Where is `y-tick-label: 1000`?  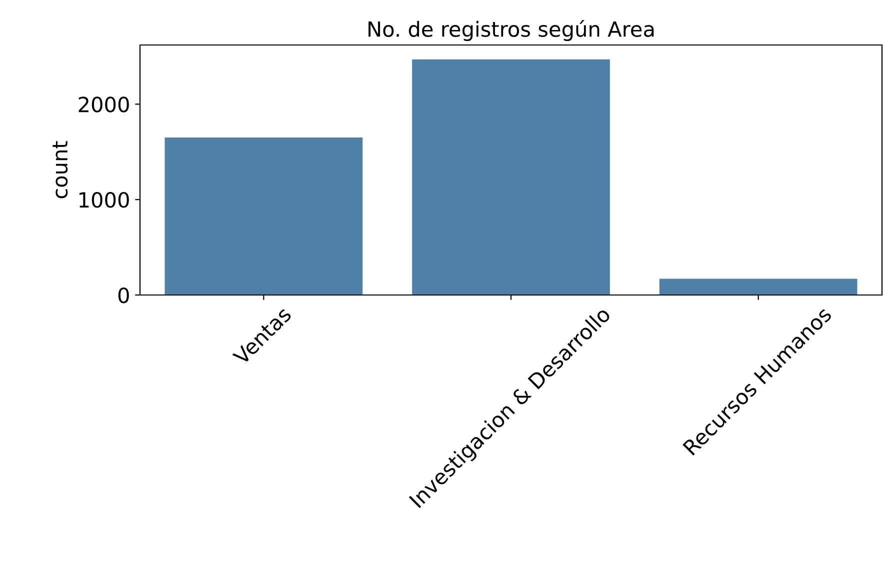 y-tick-label: 1000 is located at coordinates (104, 200).